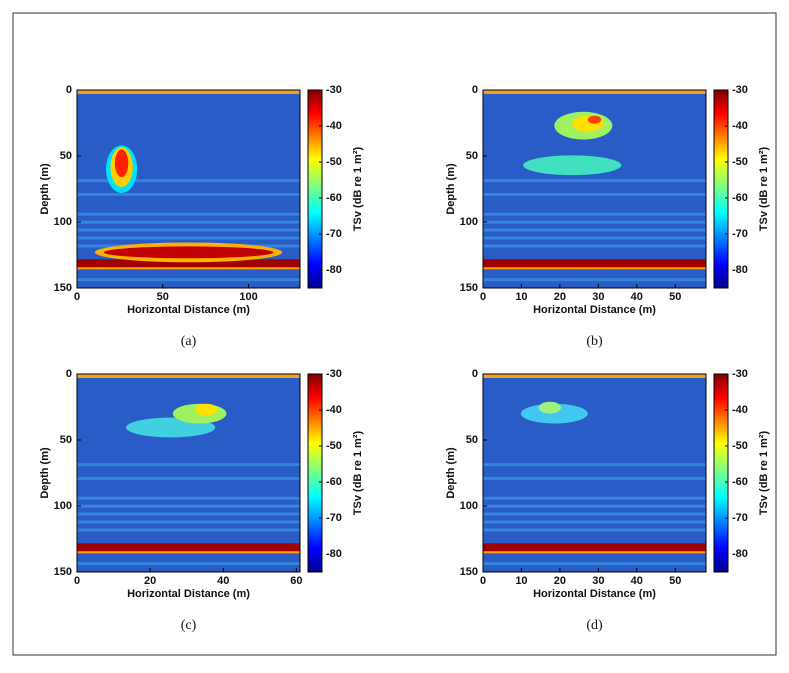 The image size is (789, 673). Describe the element at coordinates (521, 297) in the screenshot. I see `x-tick-label: 10` at that location.